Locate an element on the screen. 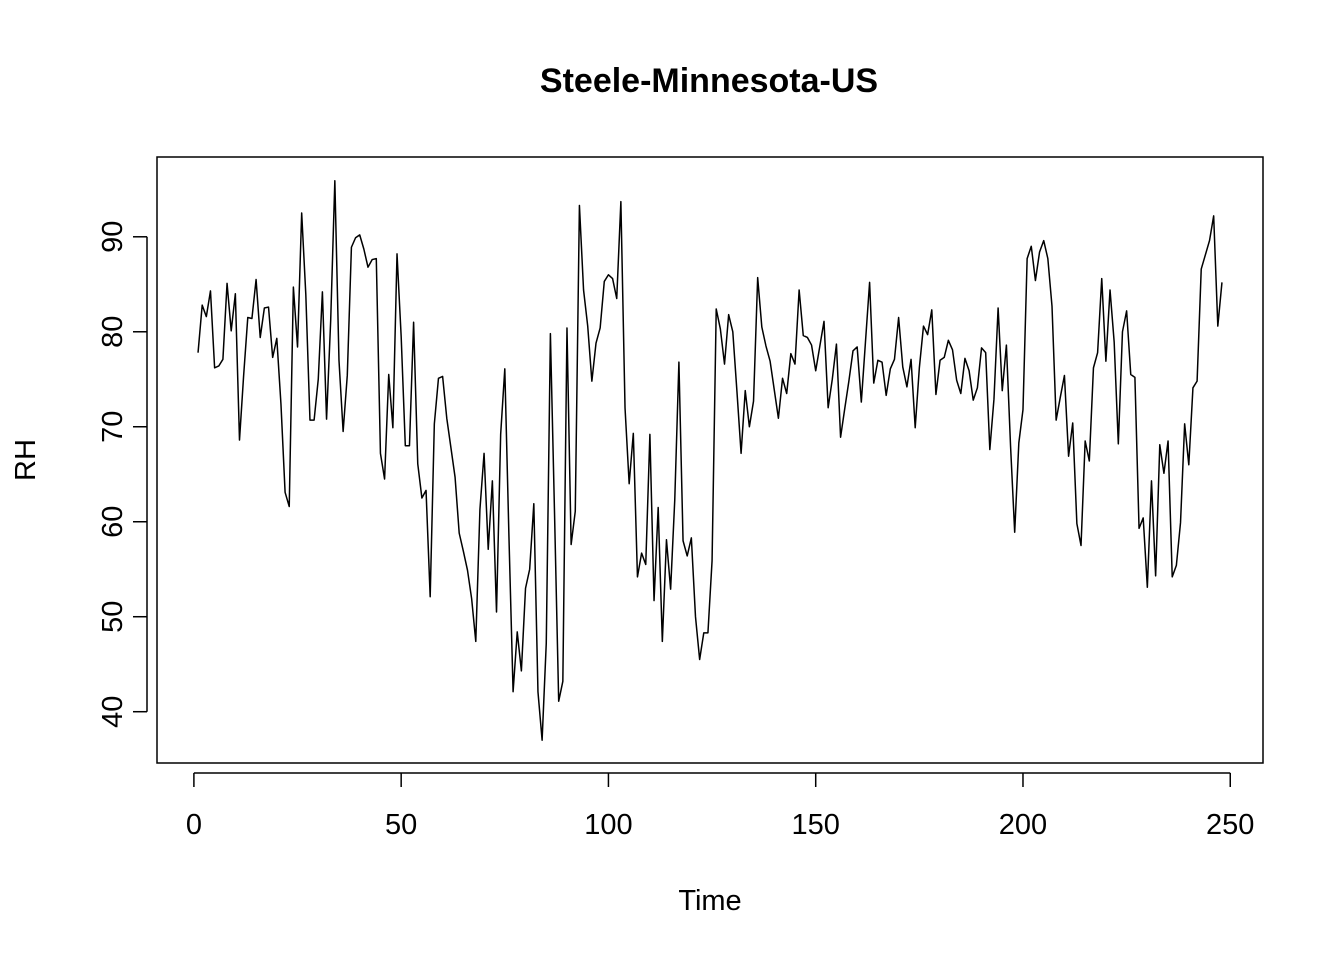 Image resolution: width=1344 pixels, height=960 pixels. x-tick-label: 250 is located at coordinates (1230, 825).